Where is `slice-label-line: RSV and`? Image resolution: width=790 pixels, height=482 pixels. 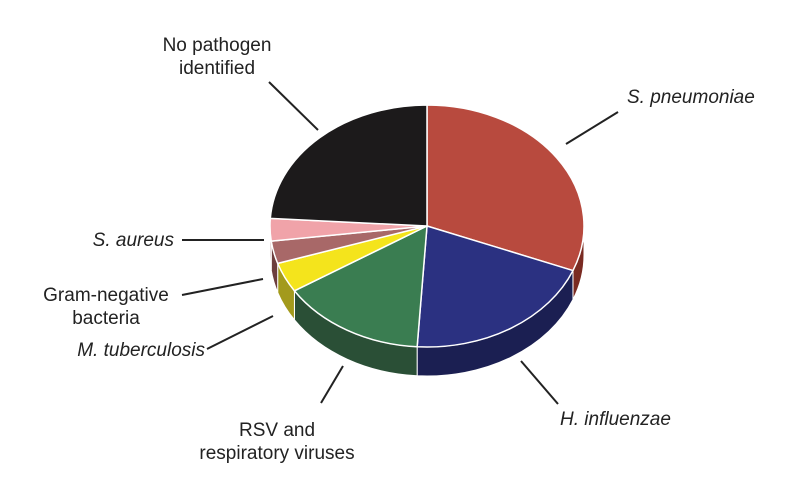
slice-label-line: RSV and is located at coordinates (277, 430).